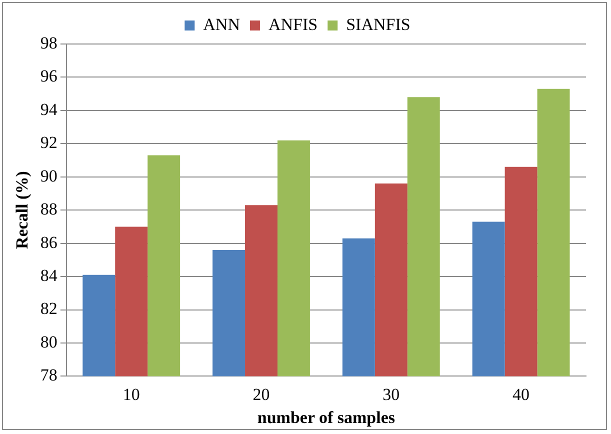  I want to click on y-tick-label: 96, so click(49, 76).